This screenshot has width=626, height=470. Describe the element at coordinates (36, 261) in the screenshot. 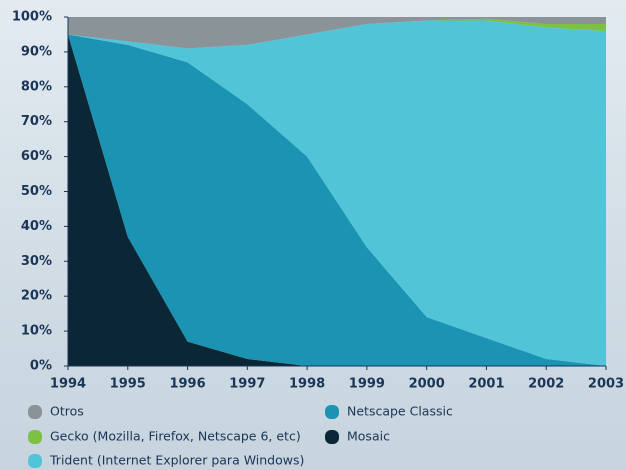

I see `y-tick-label: 30%` at that location.